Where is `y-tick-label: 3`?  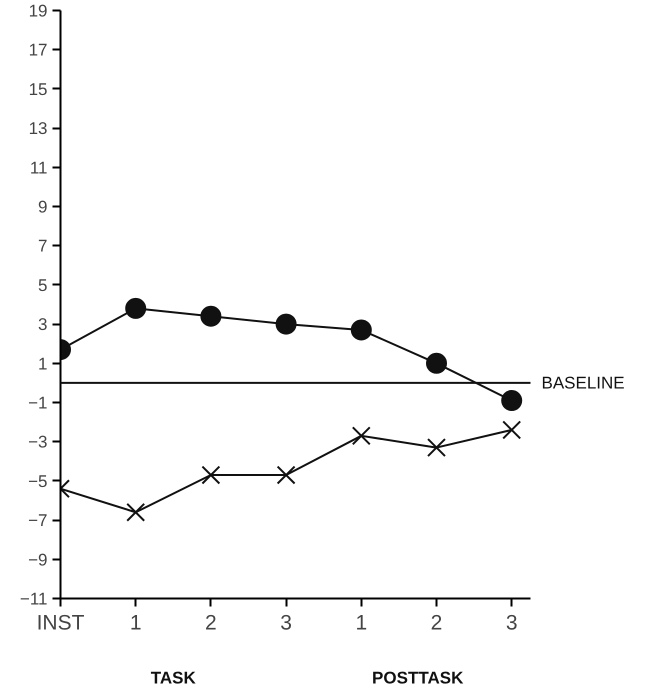
y-tick-label: 3 is located at coordinates (43, 324).